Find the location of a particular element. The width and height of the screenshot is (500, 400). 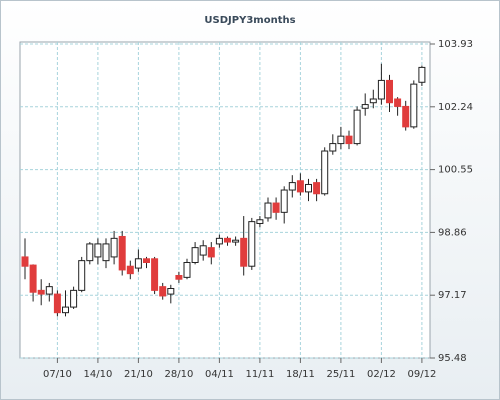

x-tick-label: 18/11 is located at coordinates (300, 374).